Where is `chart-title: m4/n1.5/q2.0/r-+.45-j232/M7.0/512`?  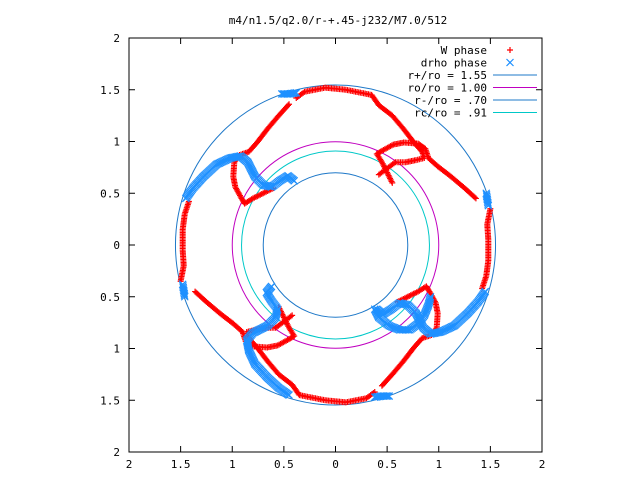 chart-title: m4/n1.5/q2.0/r-+.45-j232/M7.0/512 is located at coordinates (338, 20).